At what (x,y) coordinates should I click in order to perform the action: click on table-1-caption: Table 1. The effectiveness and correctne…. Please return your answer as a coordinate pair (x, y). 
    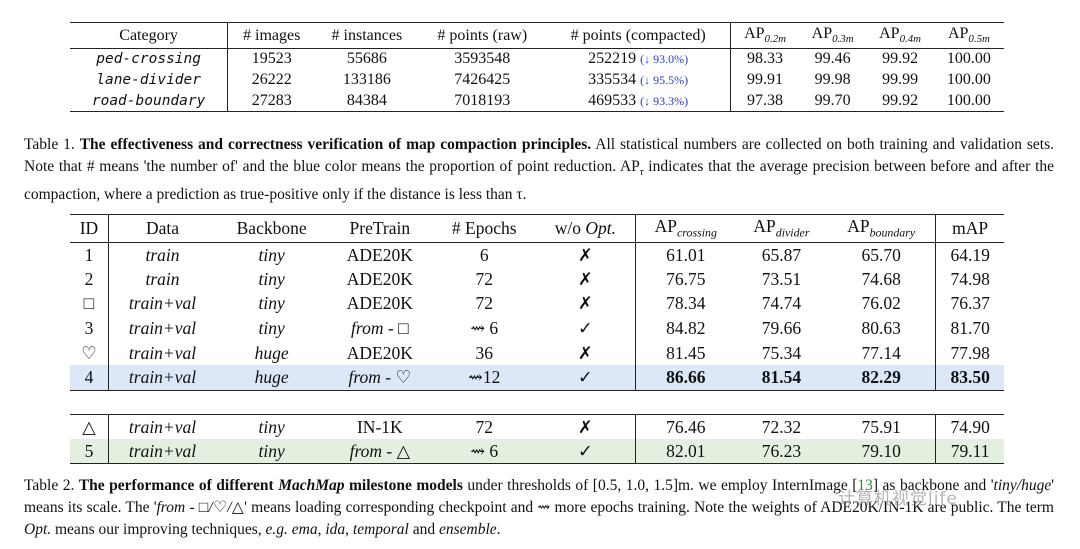
    Looking at the image, I should click on (539, 170).